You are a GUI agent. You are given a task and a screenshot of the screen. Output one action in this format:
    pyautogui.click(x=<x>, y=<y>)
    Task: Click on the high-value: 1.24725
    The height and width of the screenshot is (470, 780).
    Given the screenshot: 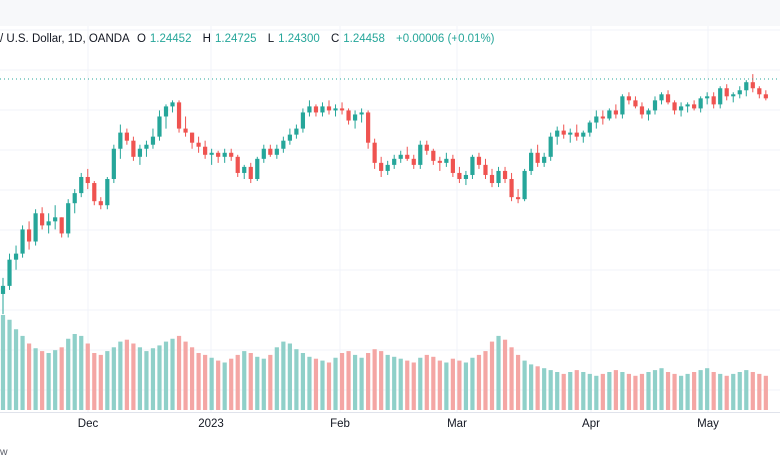 What is the action you would take?
    pyautogui.click(x=235, y=39)
    